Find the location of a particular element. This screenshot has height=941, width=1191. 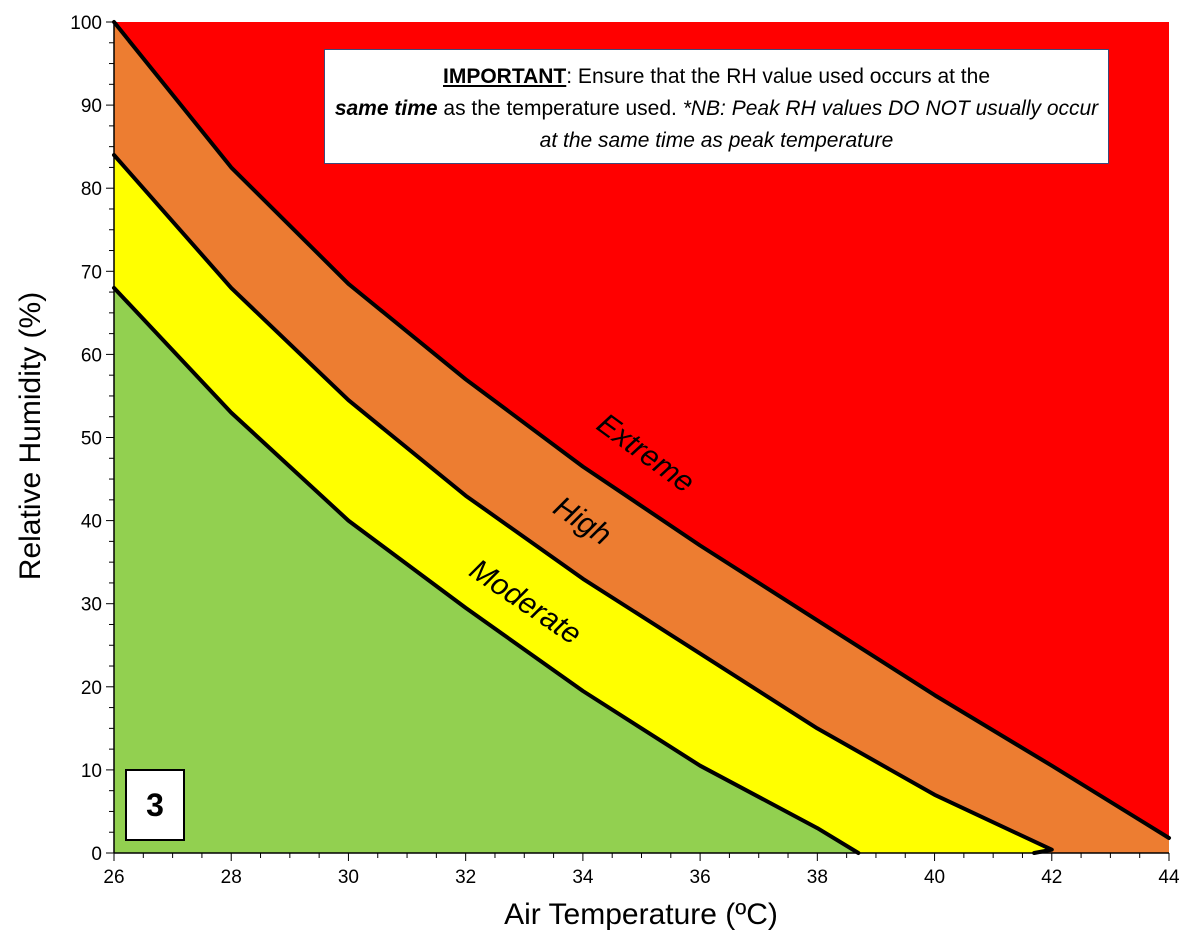

y-tick-label: 60 is located at coordinates (91, 355).